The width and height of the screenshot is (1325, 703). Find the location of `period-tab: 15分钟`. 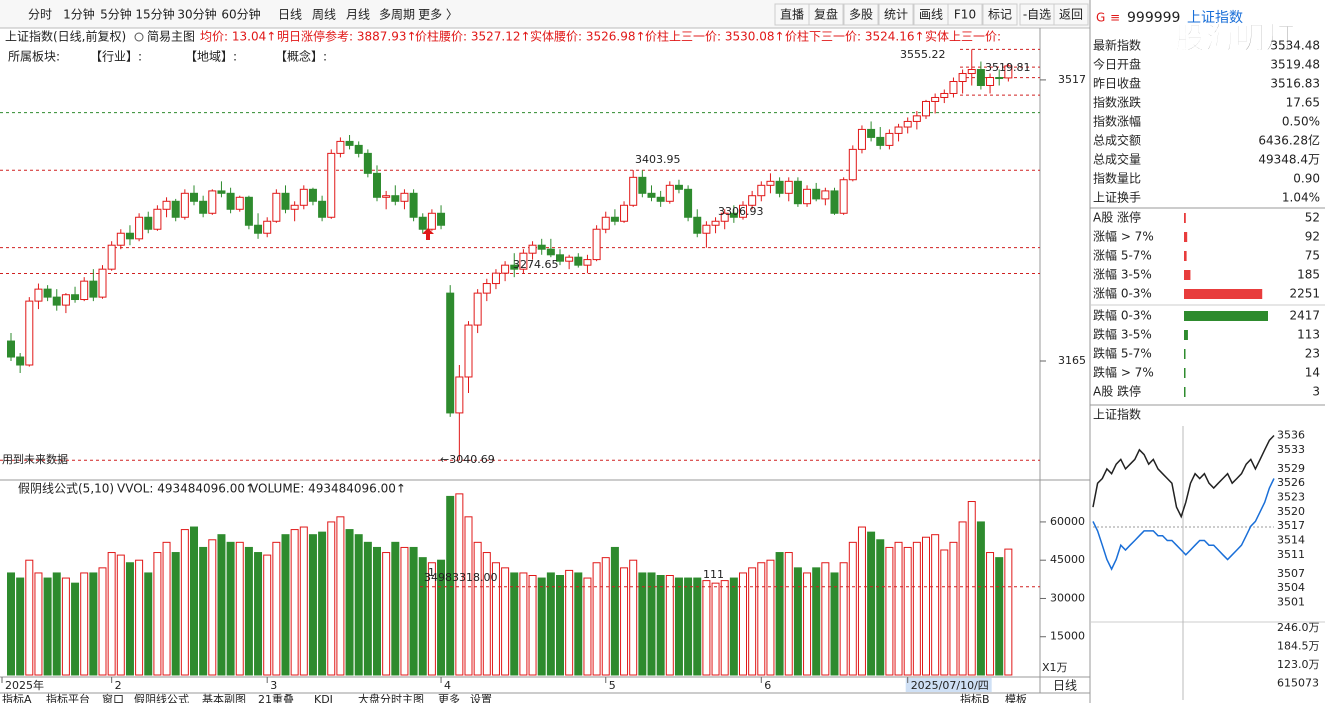

period-tab: 15分钟 is located at coordinates (154, 14).